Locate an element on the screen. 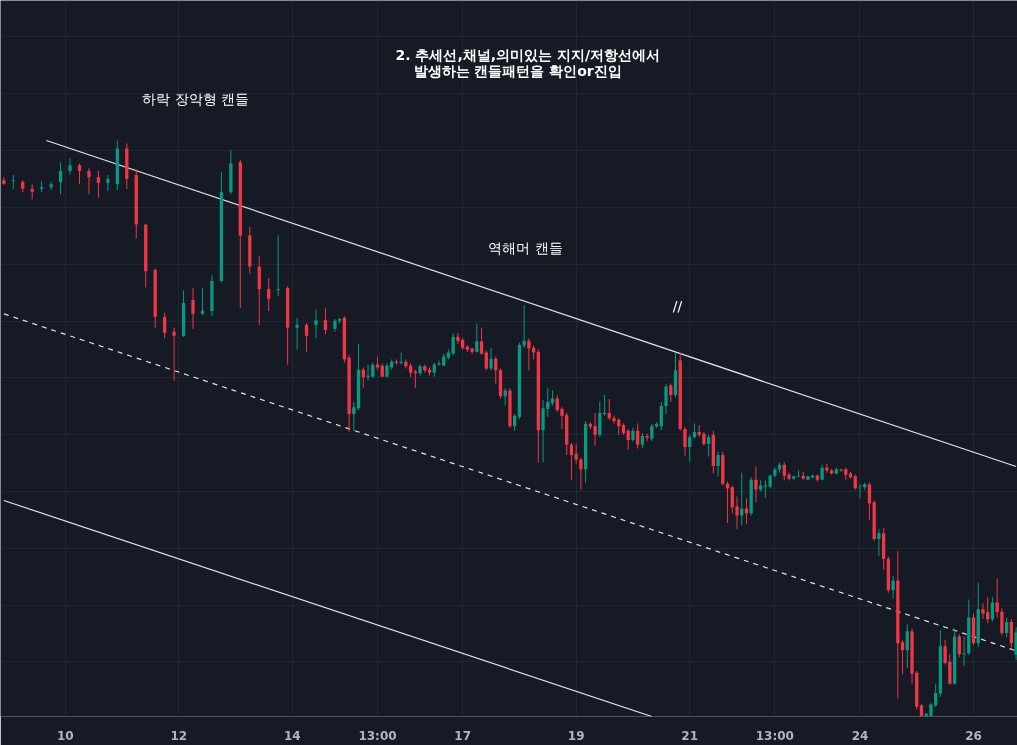 This screenshot has width=1017, height=745. x-tick-label: 14 is located at coordinates (292, 735).